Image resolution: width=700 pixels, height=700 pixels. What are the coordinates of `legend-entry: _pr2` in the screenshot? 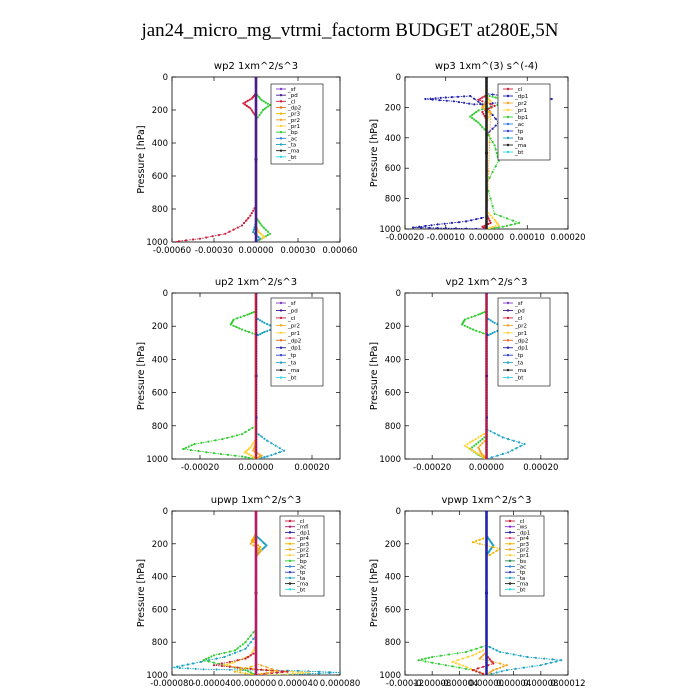 It's located at (522, 550).